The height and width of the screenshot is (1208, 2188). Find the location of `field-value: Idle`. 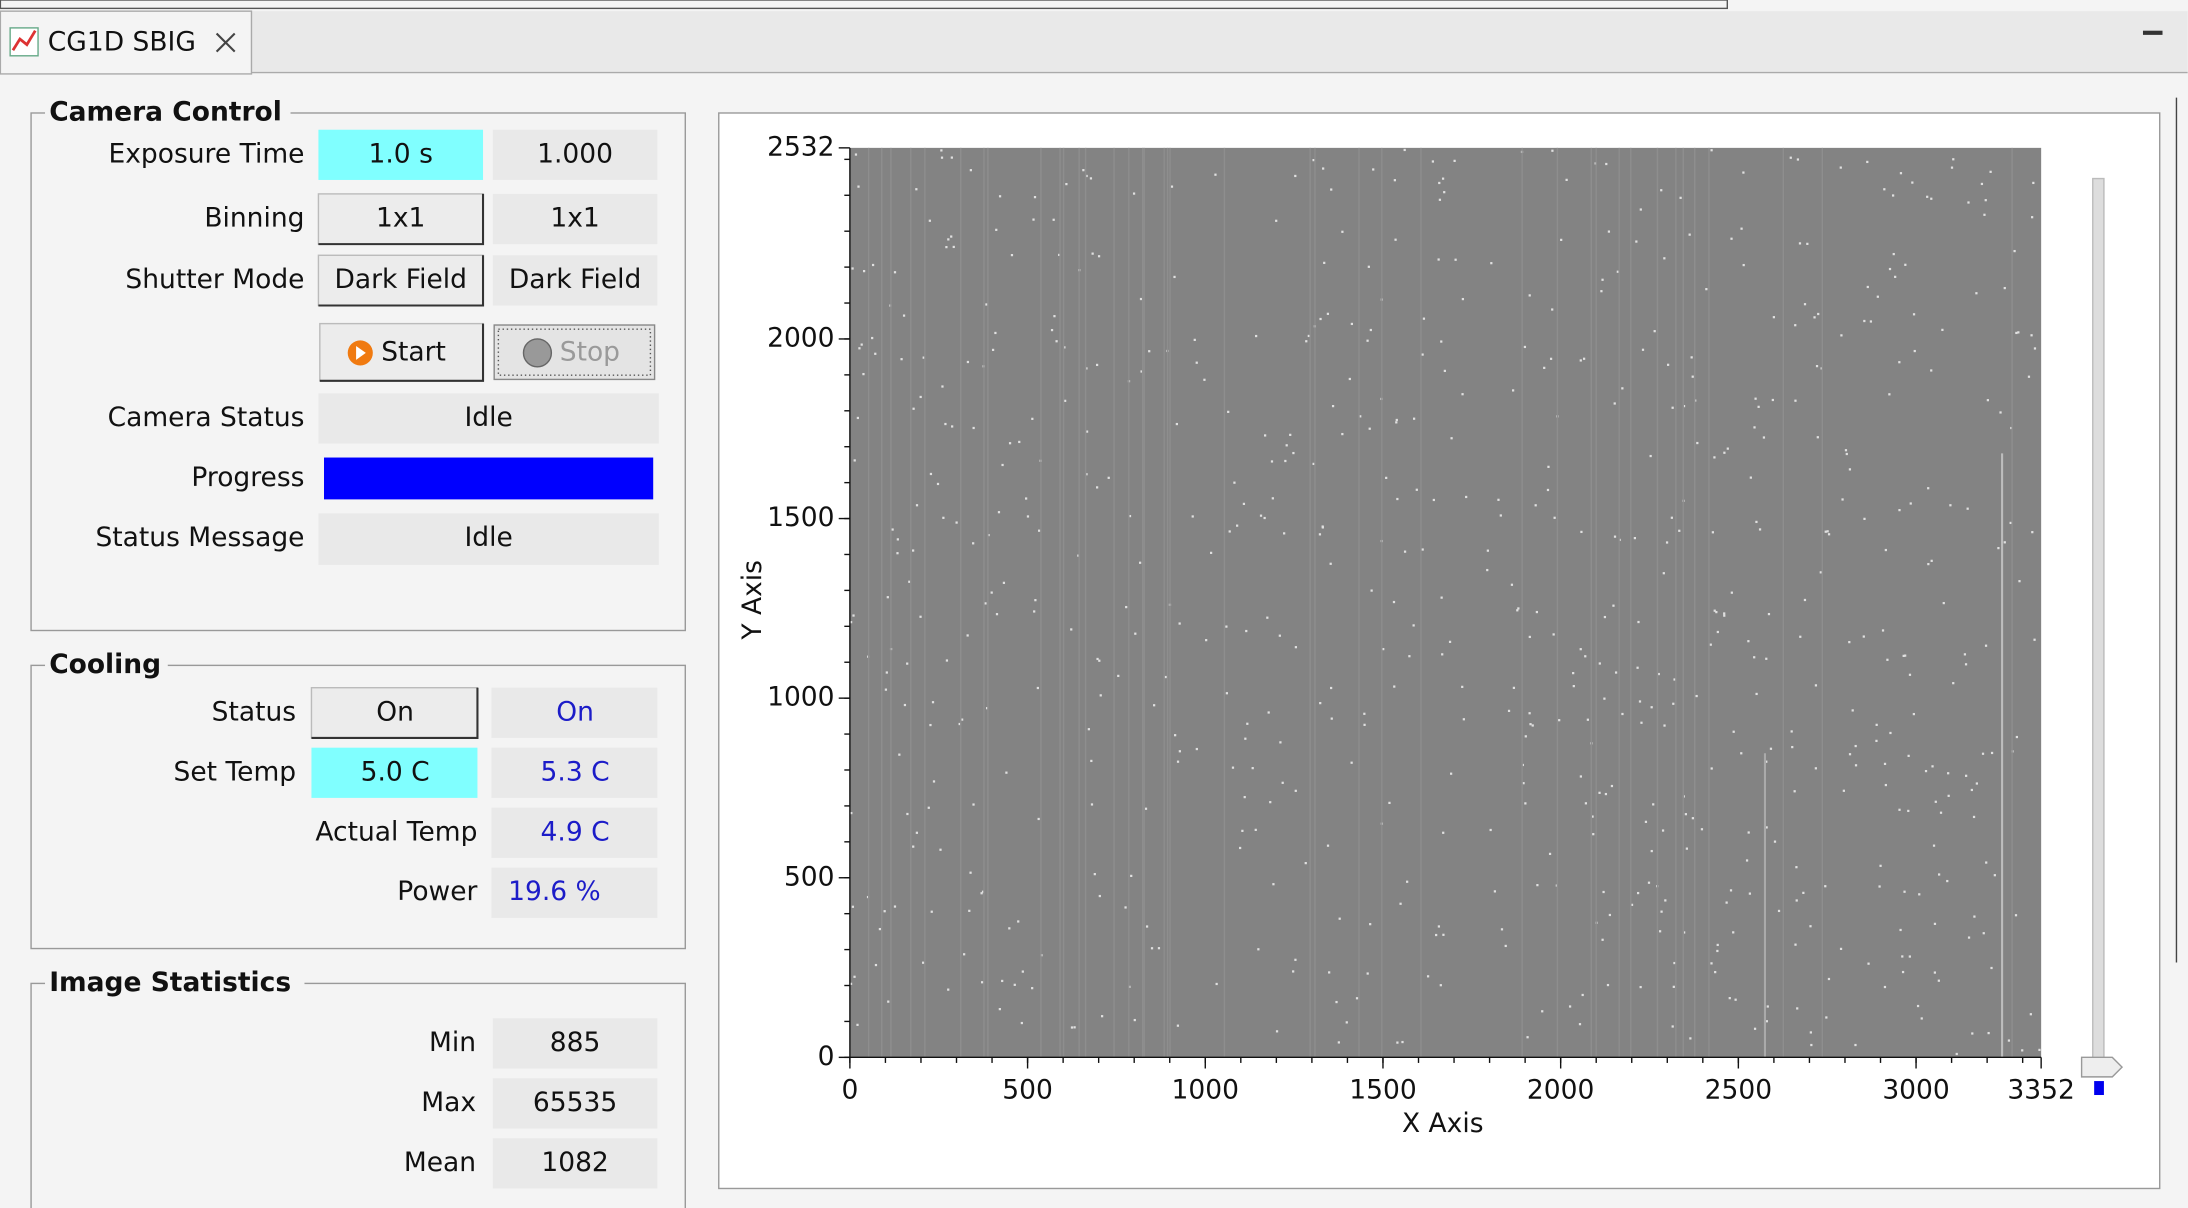

field-value: Idle is located at coordinates (488, 417).